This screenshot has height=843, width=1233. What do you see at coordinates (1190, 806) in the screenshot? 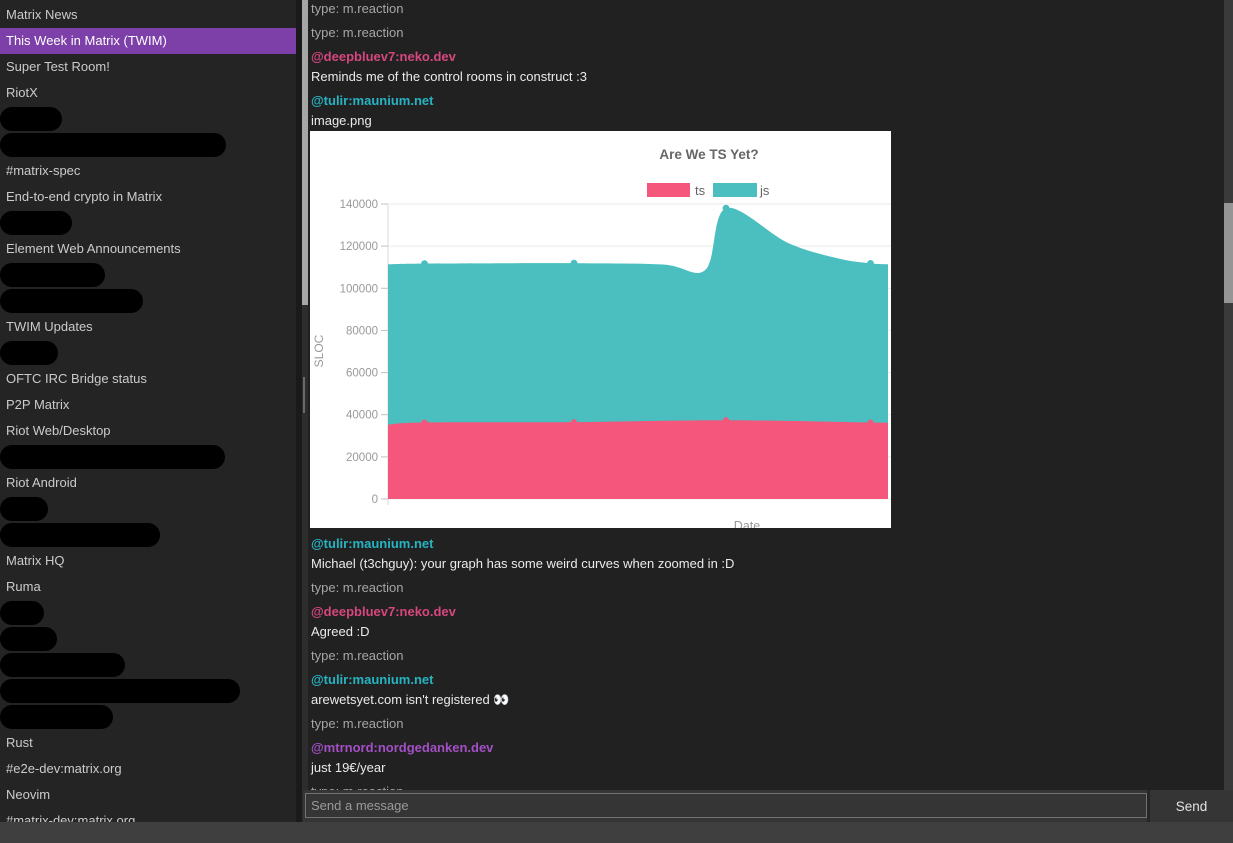
I see `send-button: Send` at bounding box center [1190, 806].